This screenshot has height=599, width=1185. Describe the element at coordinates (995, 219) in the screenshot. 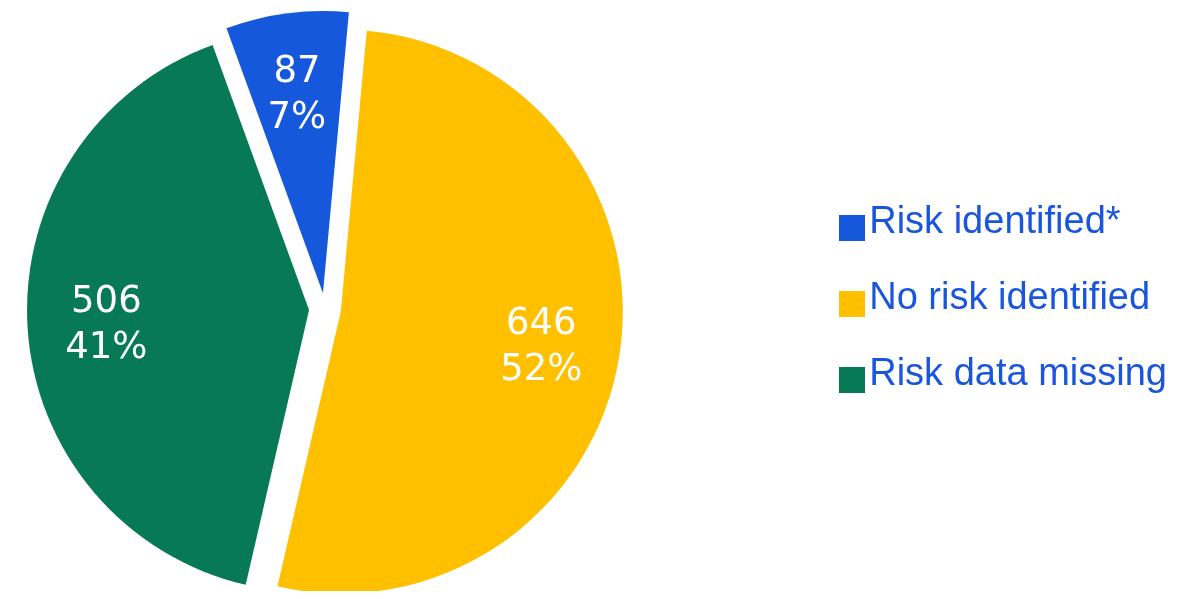

I see `legend-label: Risk identified*` at that location.